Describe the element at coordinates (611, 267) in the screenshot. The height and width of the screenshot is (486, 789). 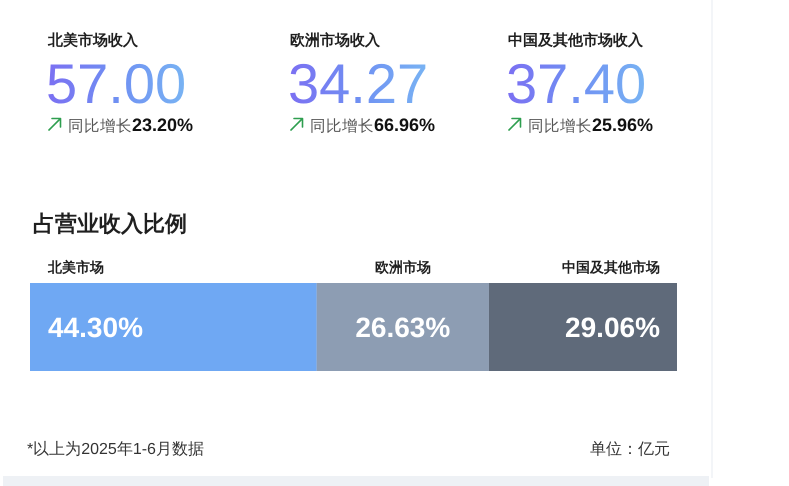
I see `series-label: 中国及其他市场` at that location.